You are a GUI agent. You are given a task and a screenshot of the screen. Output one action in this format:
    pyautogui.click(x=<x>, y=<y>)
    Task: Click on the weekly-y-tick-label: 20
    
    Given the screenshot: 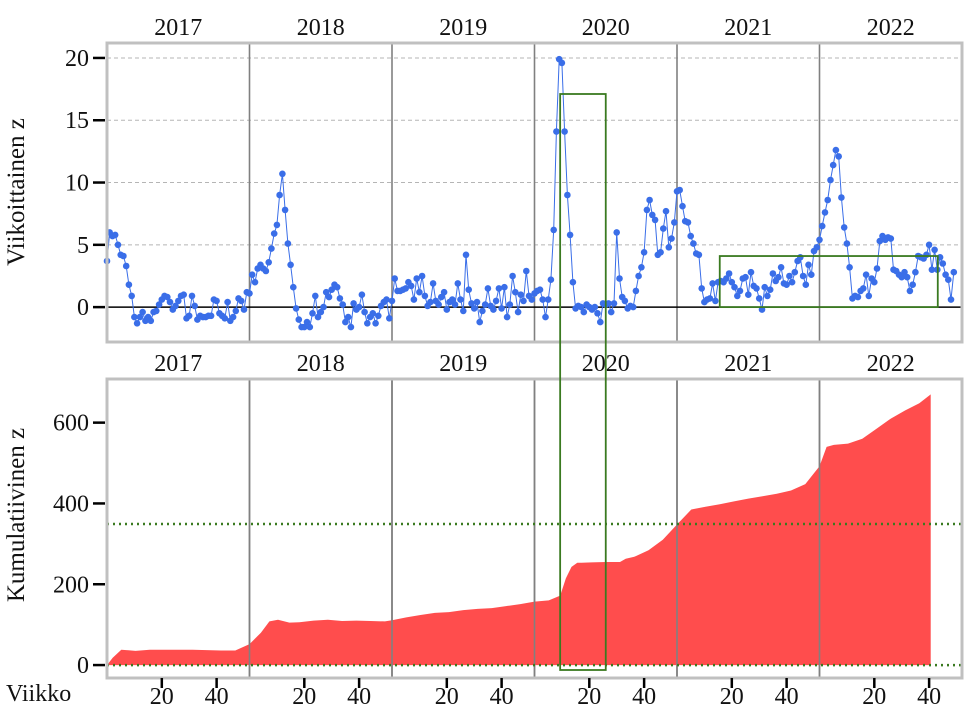 What is the action you would take?
    pyautogui.click(x=77, y=59)
    